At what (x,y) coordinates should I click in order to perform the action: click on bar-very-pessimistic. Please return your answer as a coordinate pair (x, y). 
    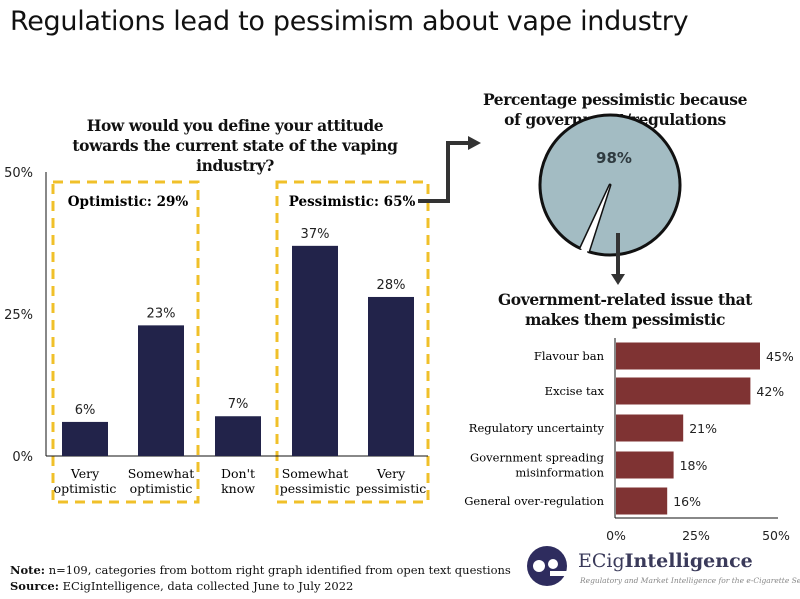
    Looking at the image, I should click on (391, 376).